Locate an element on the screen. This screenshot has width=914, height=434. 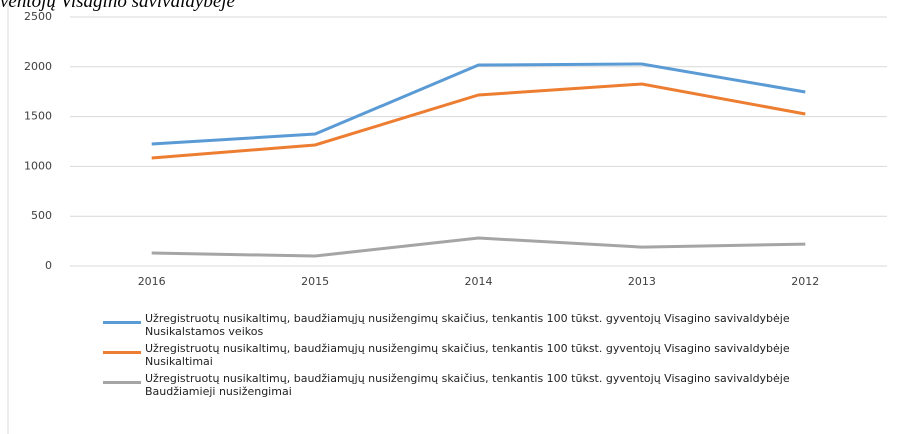
x-tick-label: 2014 is located at coordinates (479, 281).